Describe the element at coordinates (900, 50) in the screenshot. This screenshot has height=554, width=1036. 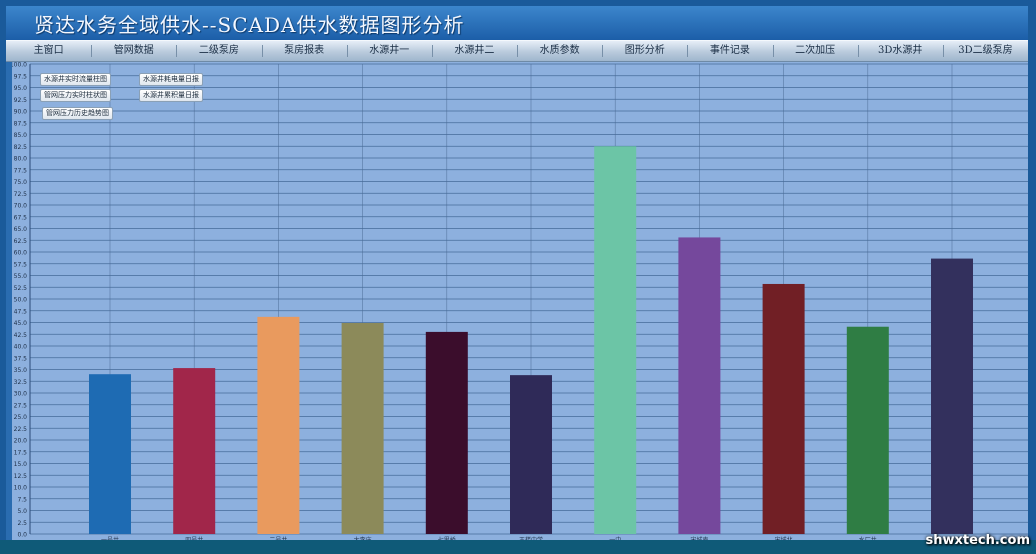
I see `menu-item: 3D水源井` at that location.